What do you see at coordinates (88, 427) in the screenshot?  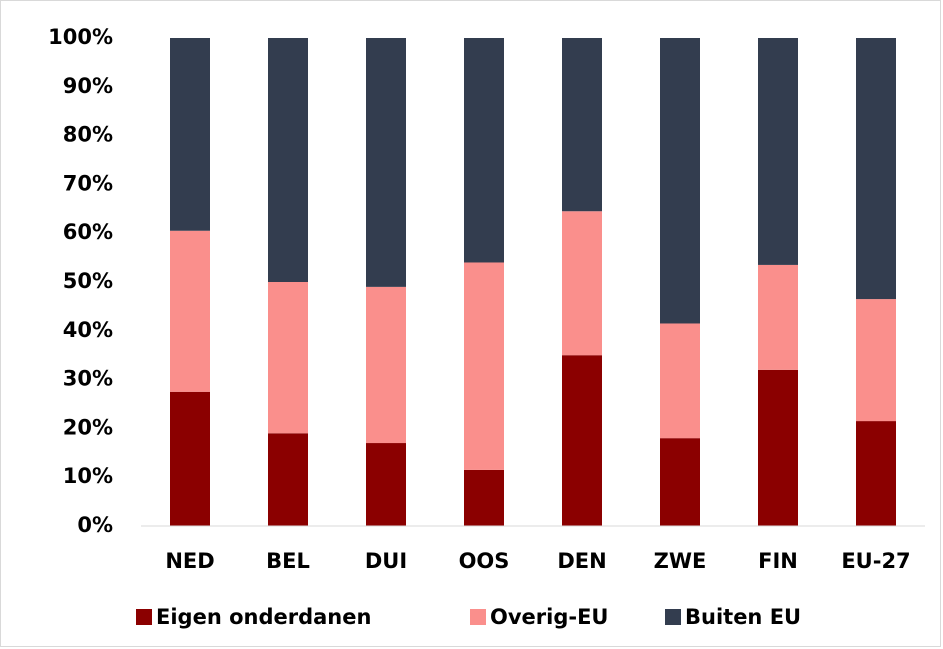 I see `y-tick-label: 20%` at bounding box center [88, 427].